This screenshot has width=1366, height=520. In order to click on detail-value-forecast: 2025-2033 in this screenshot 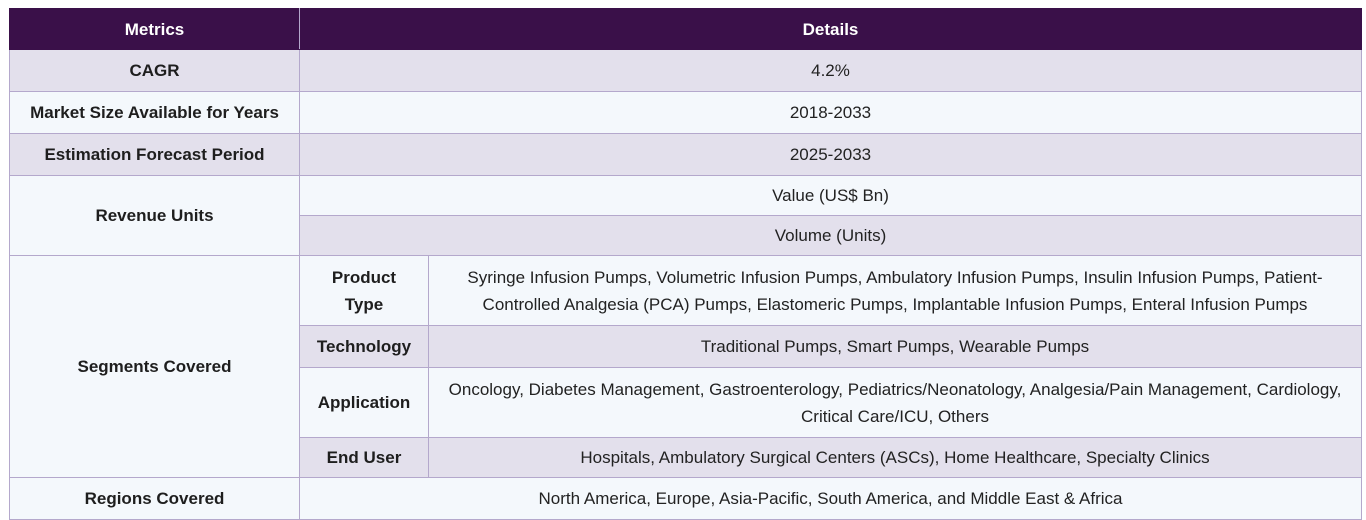, I will do `click(830, 154)`.